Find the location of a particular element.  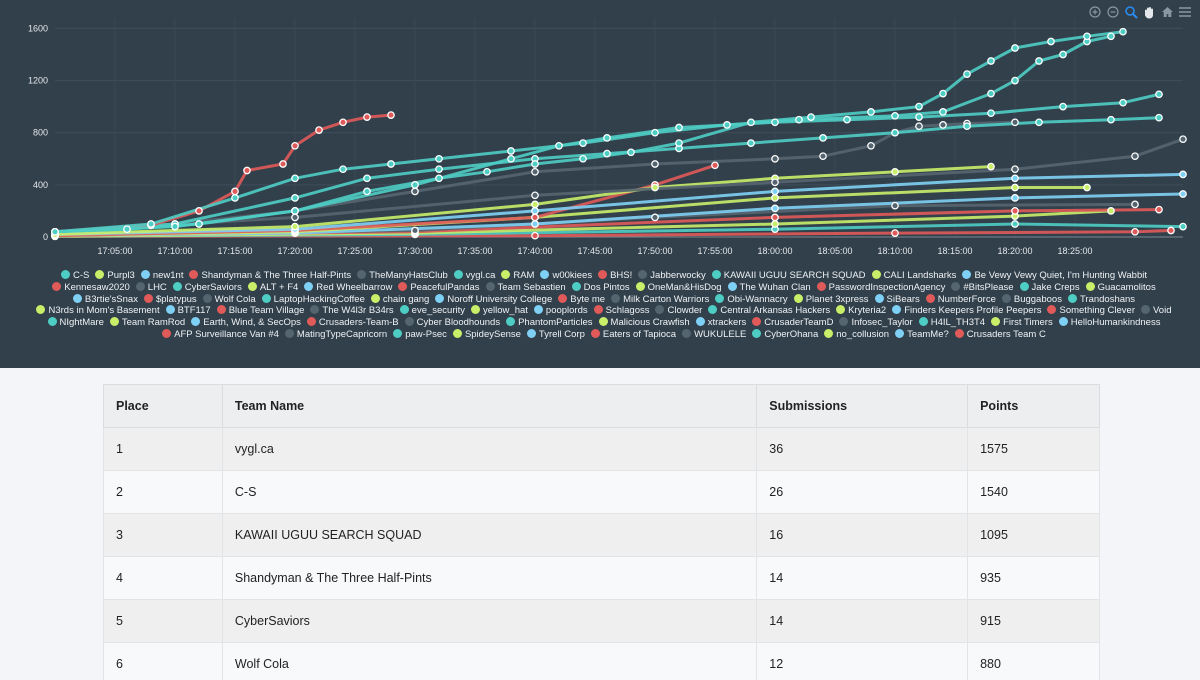

legend-item: NumberForce is located at coordinates (960, 299).